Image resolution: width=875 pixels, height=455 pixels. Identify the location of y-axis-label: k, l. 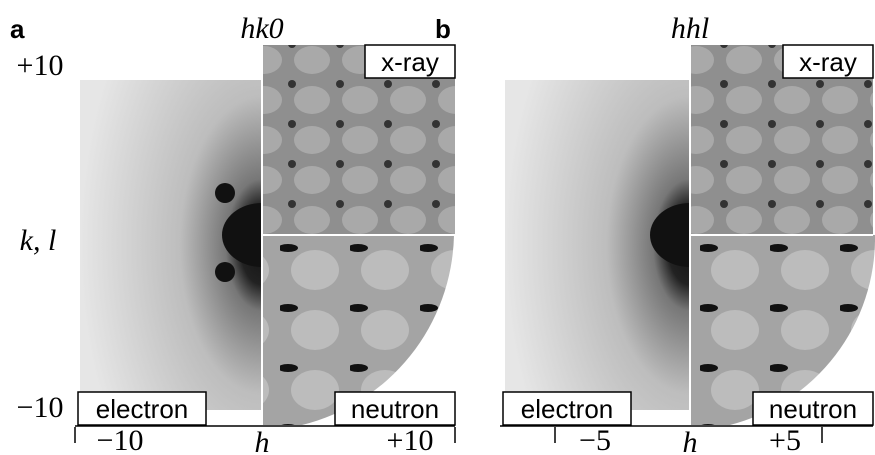
(38, 240).